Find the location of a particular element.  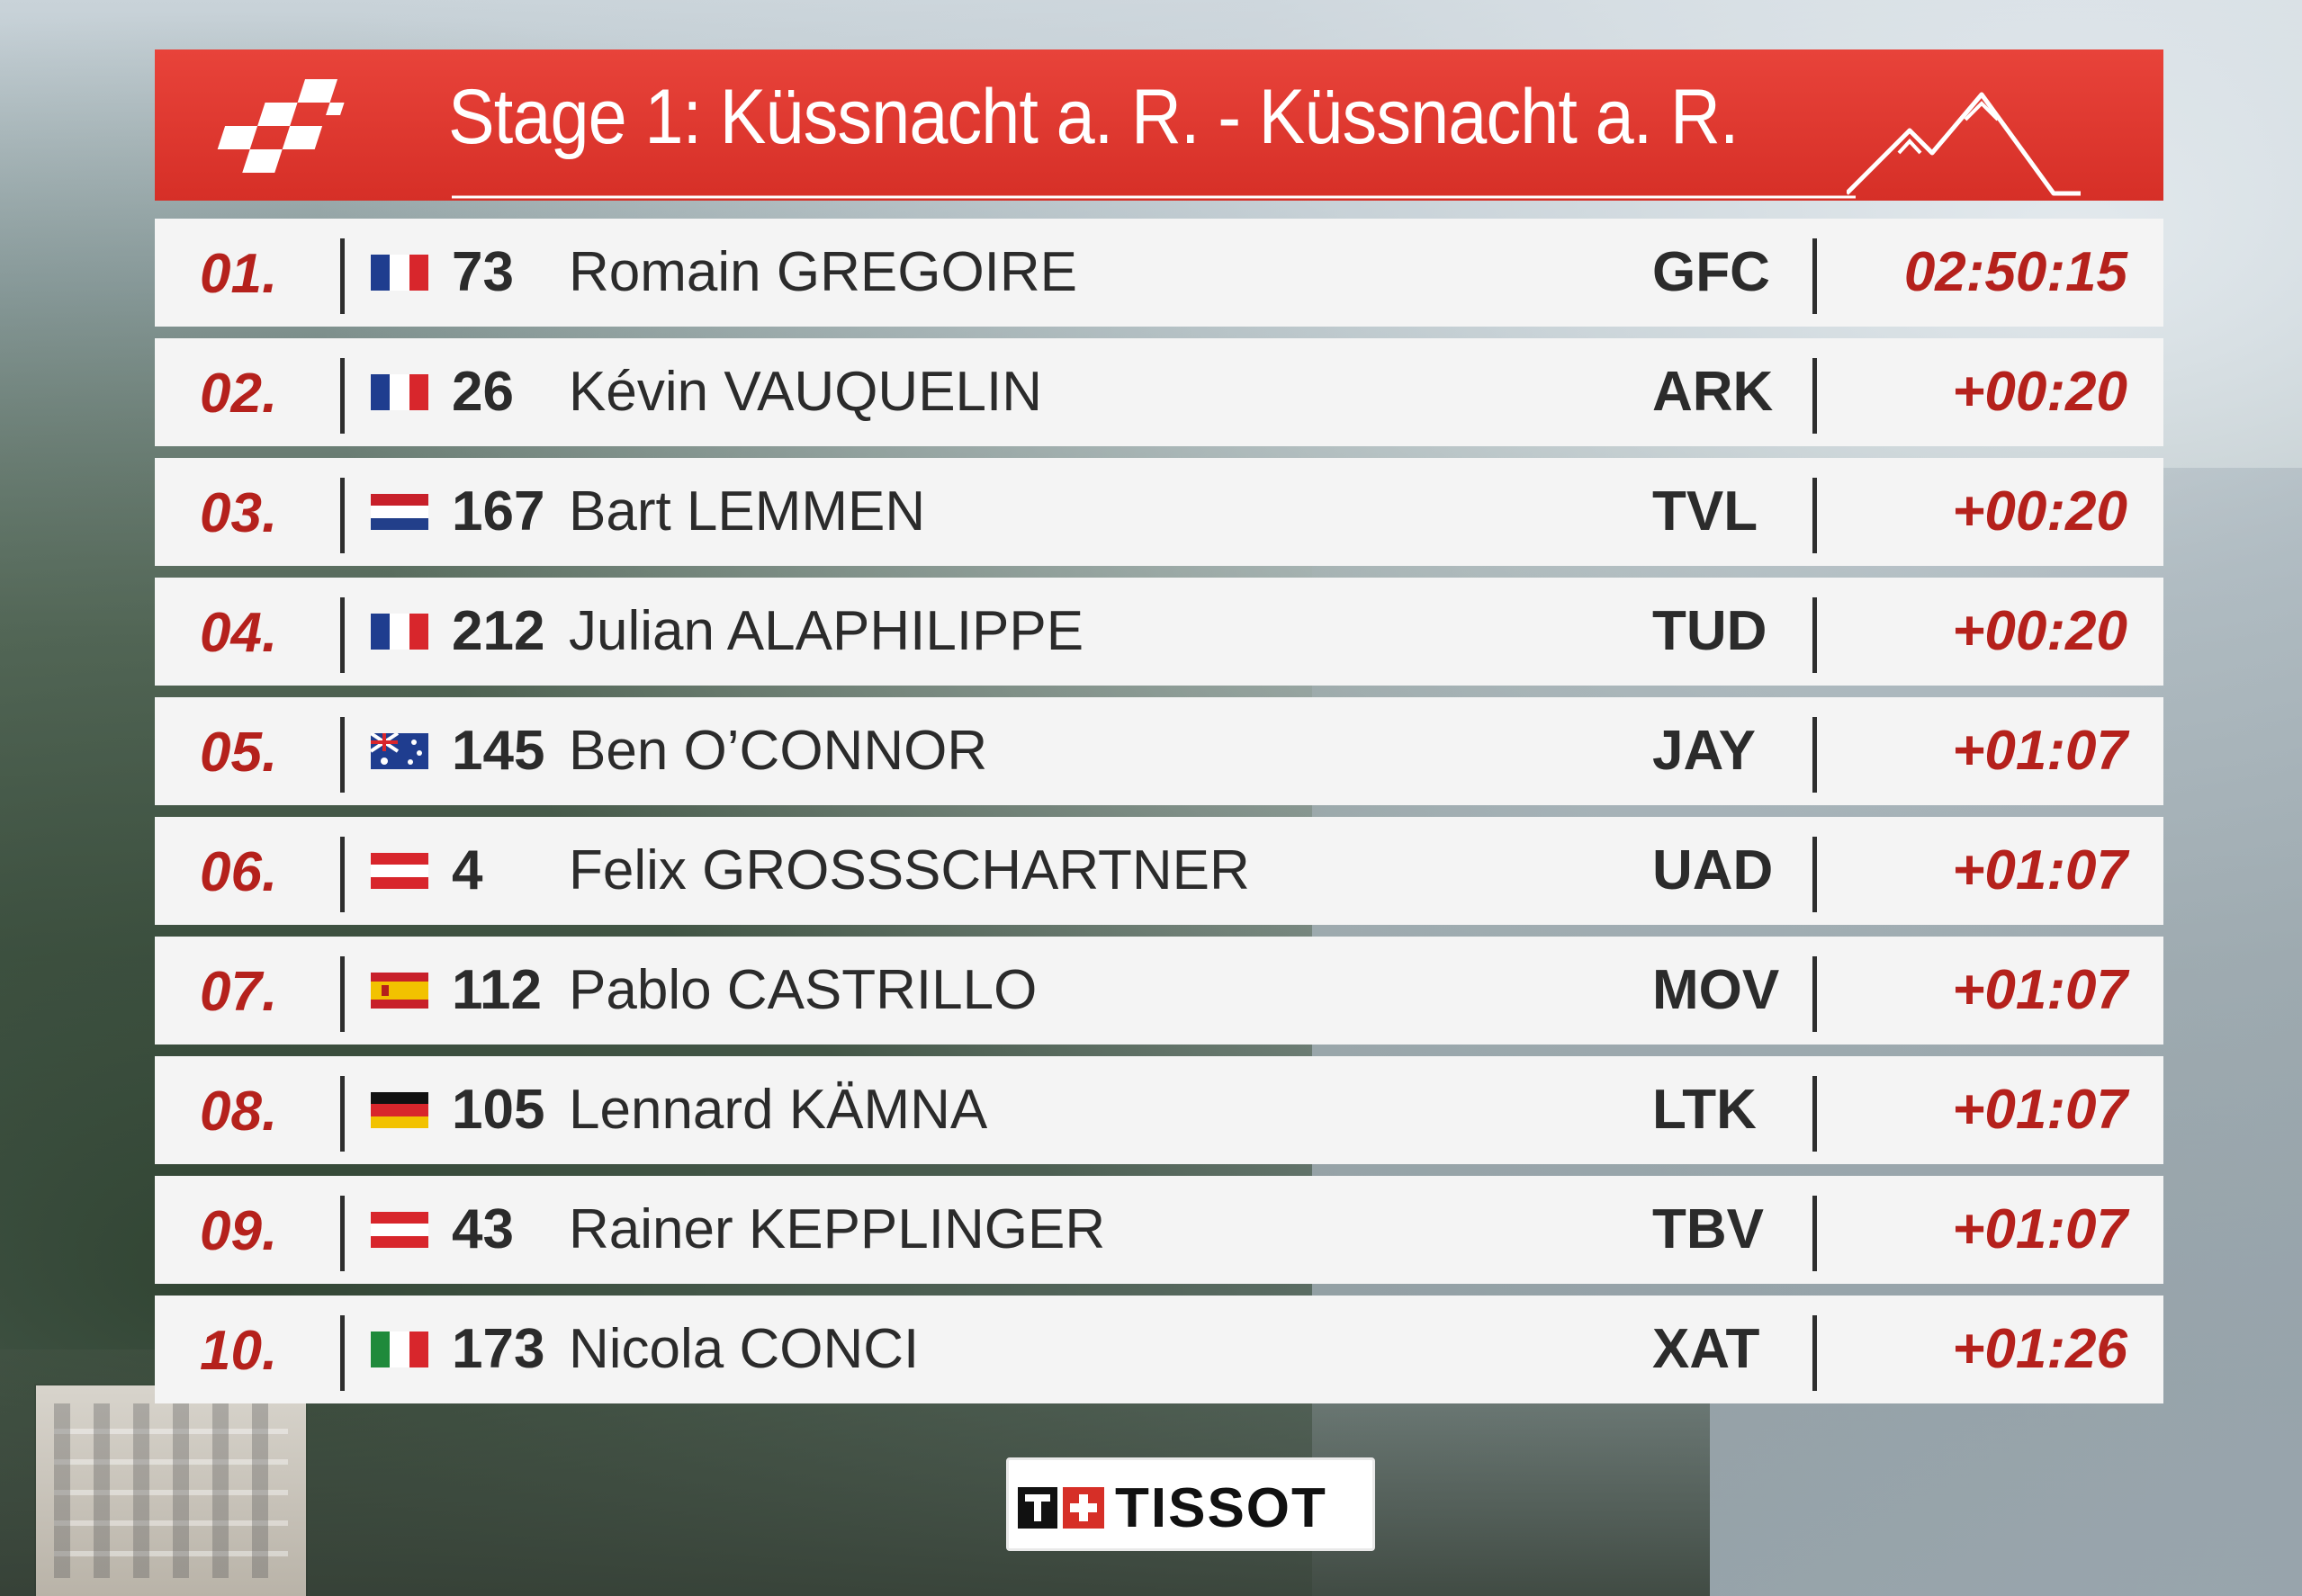

bib-number: 26 is located at coordinates (483, 392).